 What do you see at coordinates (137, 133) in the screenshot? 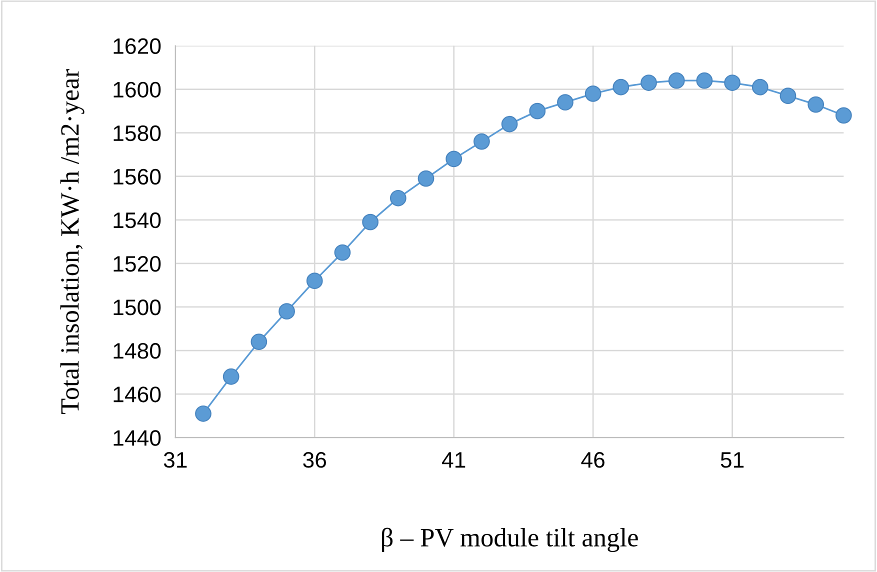
I see `y-tick-label: 1580` at bounding box center [137, 133].